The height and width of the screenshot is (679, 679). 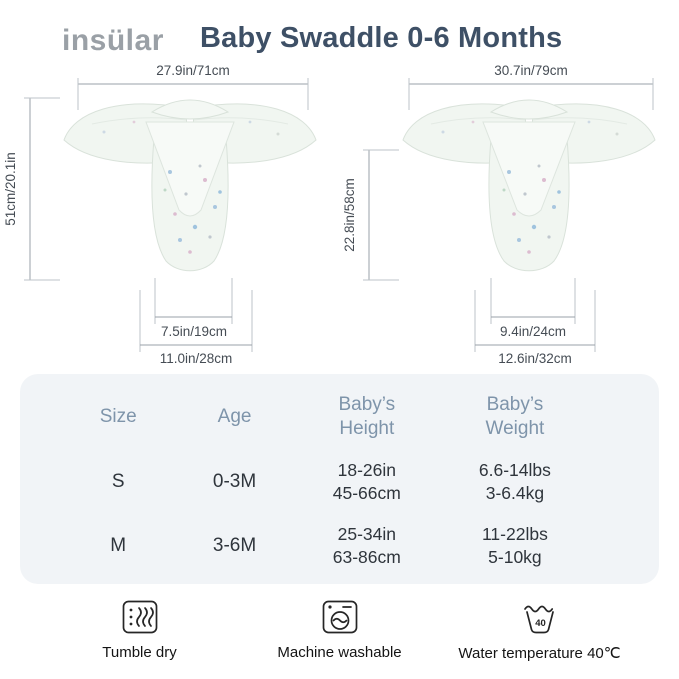 I want to click on dim-outer-width-label: 12.6in/32cm, so click(x=535, y=358).